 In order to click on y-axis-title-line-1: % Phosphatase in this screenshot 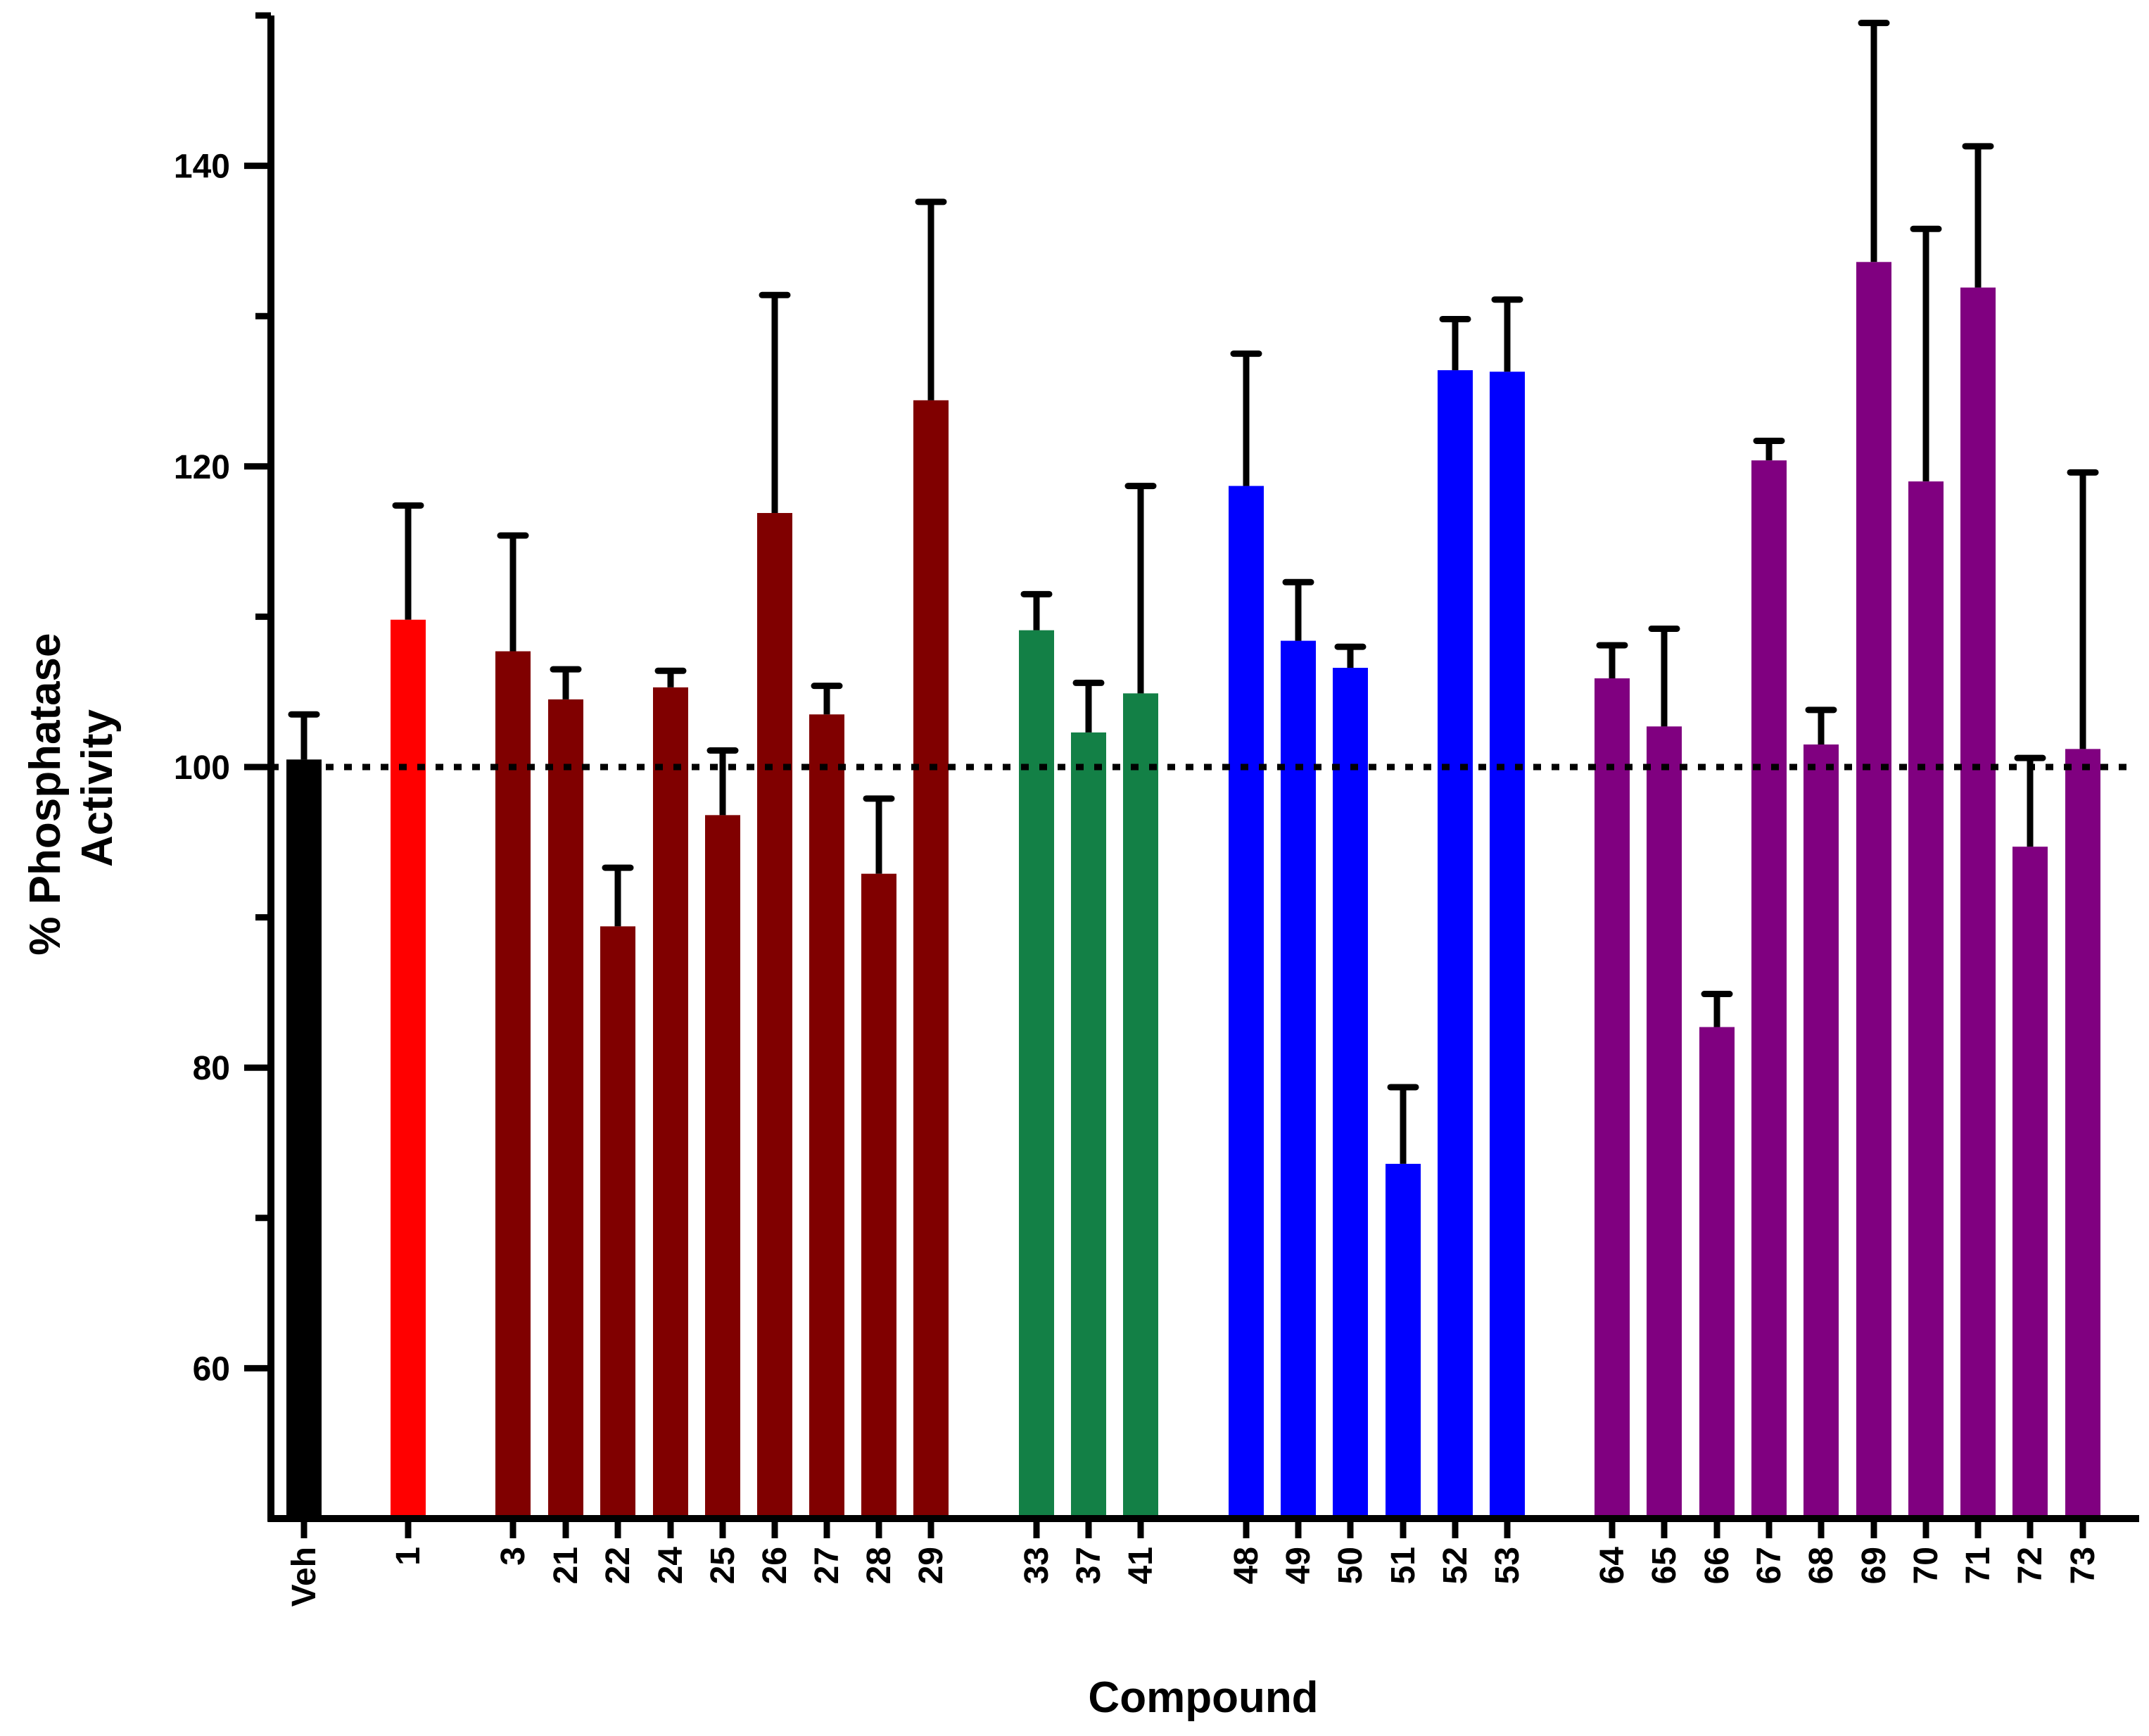, I will do `click(45, 794)`.